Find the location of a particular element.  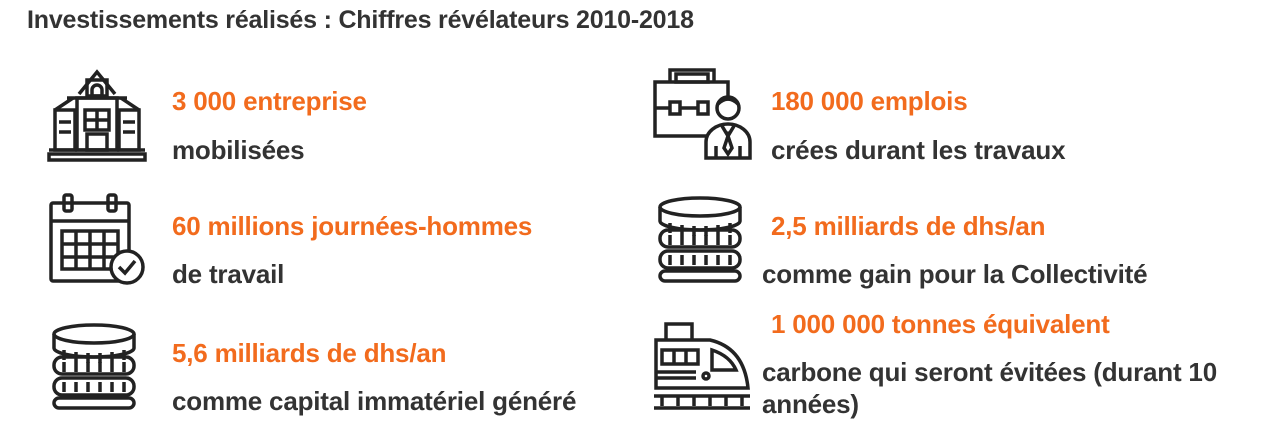

stat-description: crées durant les travaux is located at coordinates (918, 150).